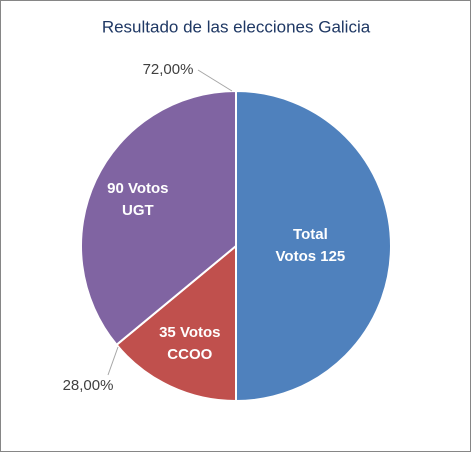 The width and height of the screenshot is (471, 452). What do you see at coordinates (88, 385) in the screenshot?
I see `outer-label: 28,00%` at bounding box center [88, 385].